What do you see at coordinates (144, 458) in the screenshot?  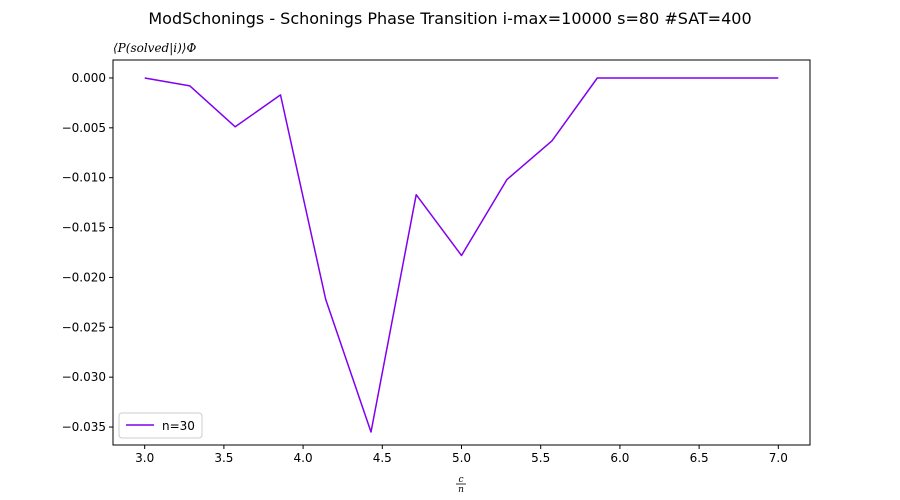 I see `x-tick-label: 3.0` at bounding box center [144, 458].